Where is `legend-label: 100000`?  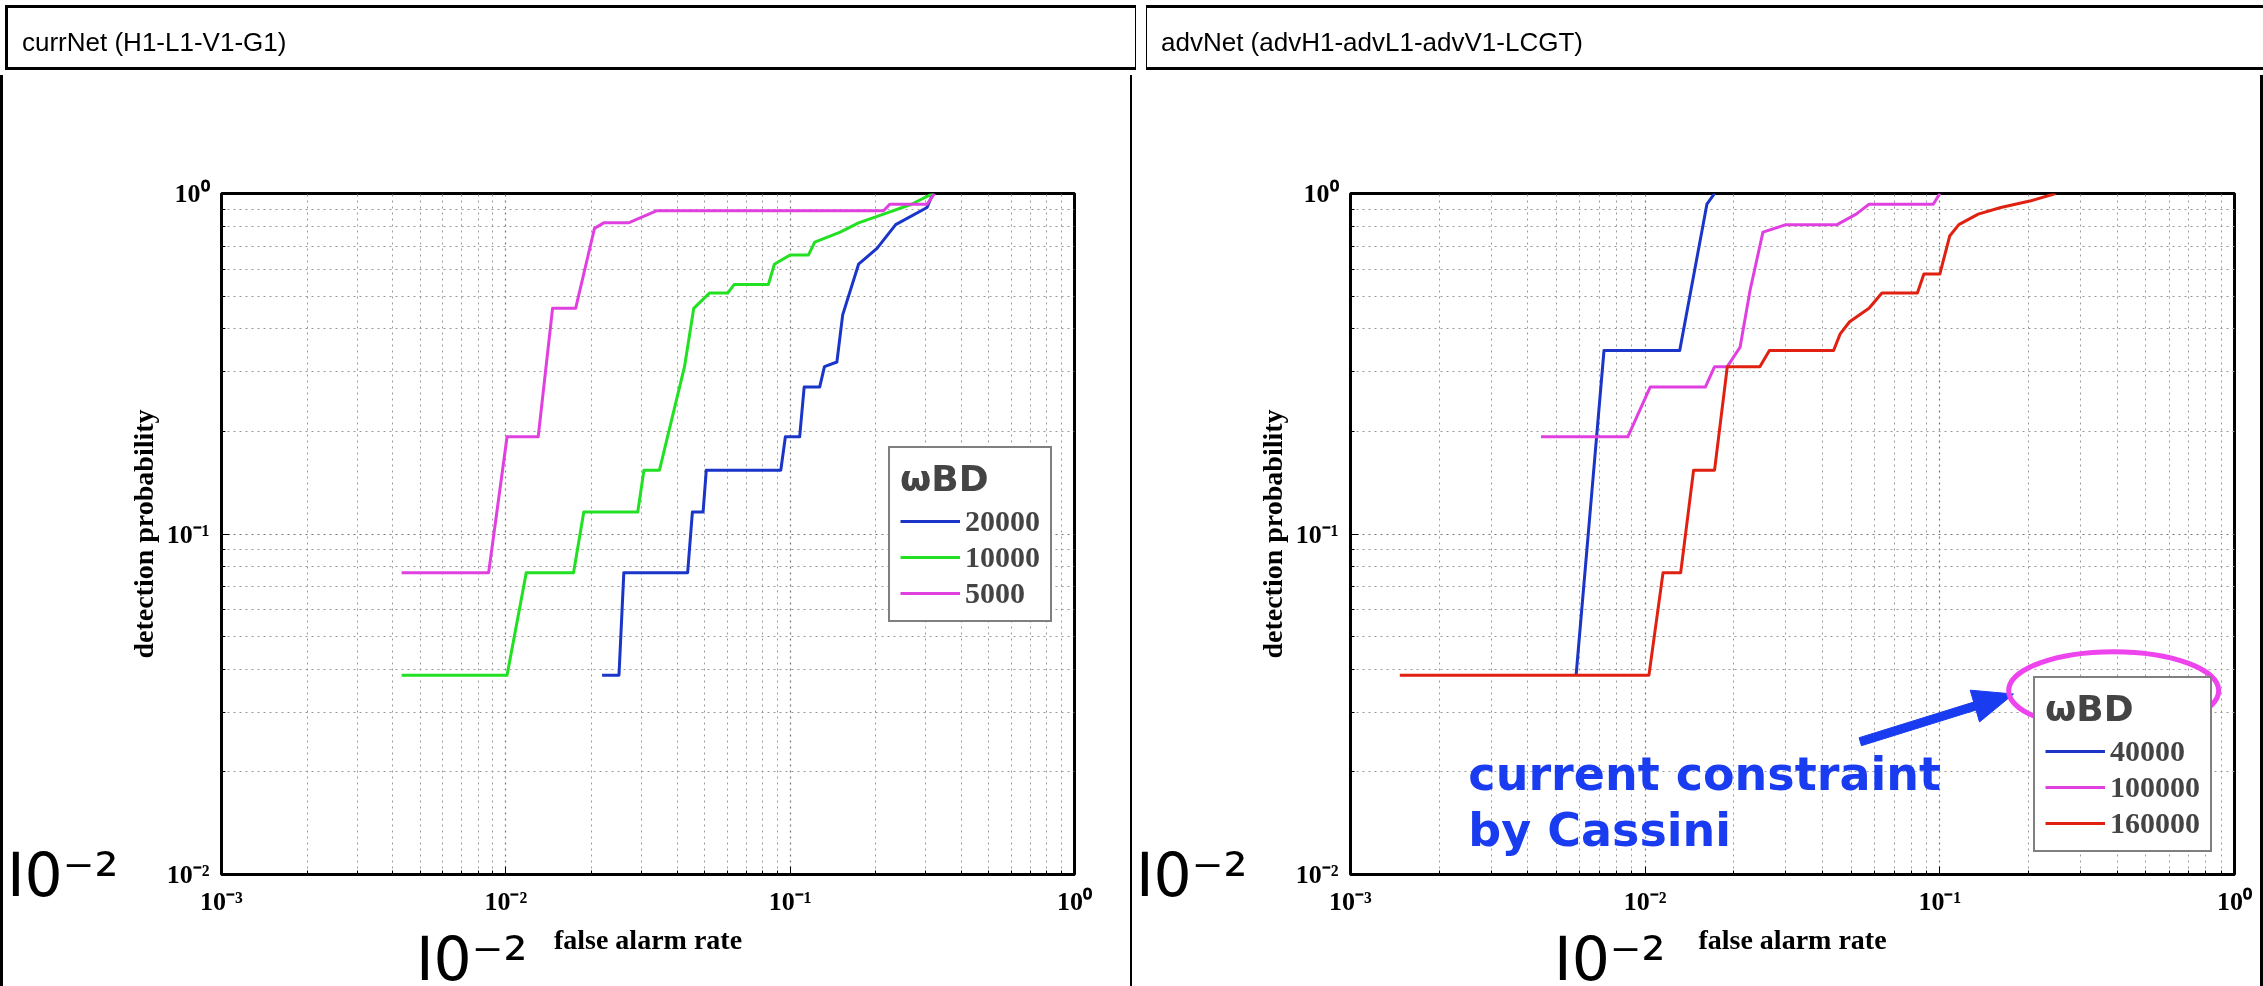 legend-label: 100000 is located at coordinates (2155, 787).